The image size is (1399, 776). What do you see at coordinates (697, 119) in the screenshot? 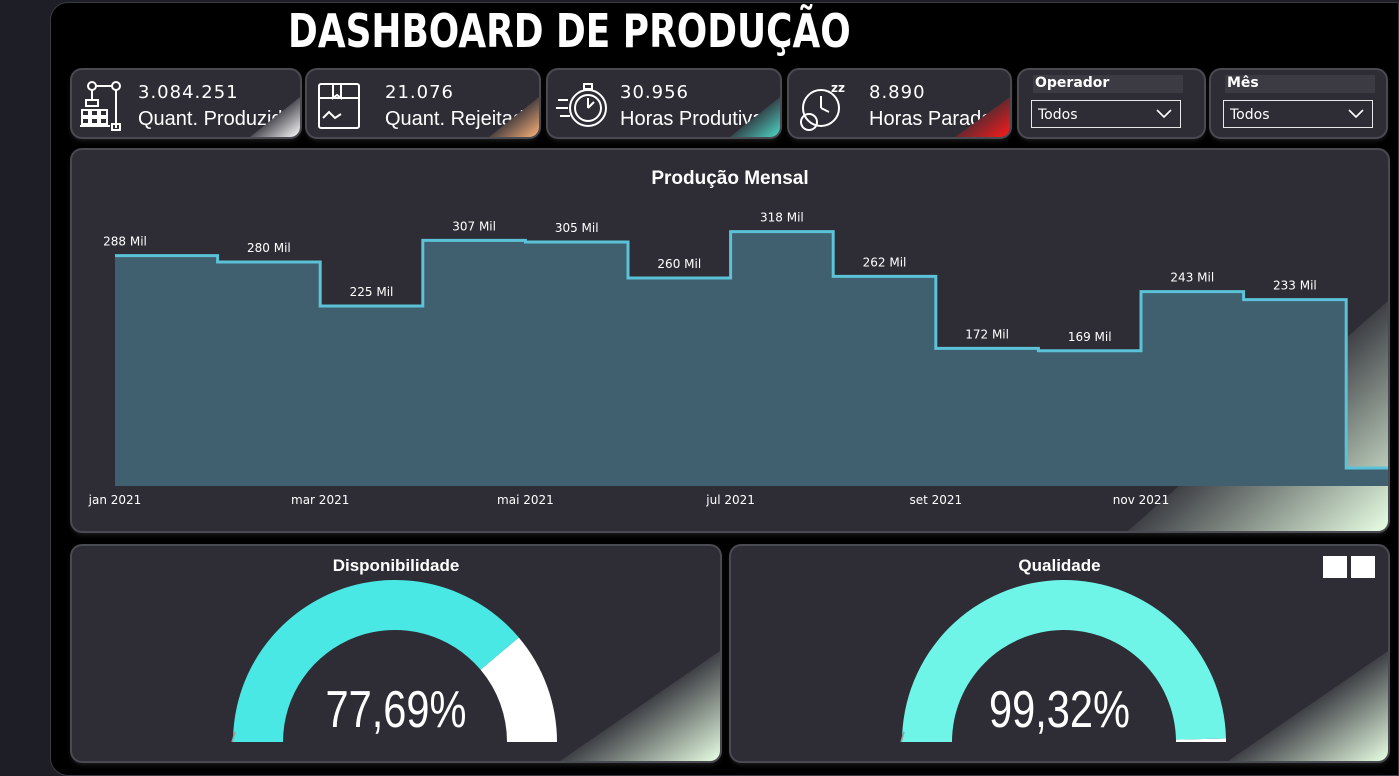
I see `kpi-label: Horas Produtivas` at bounding box center [697, 119].